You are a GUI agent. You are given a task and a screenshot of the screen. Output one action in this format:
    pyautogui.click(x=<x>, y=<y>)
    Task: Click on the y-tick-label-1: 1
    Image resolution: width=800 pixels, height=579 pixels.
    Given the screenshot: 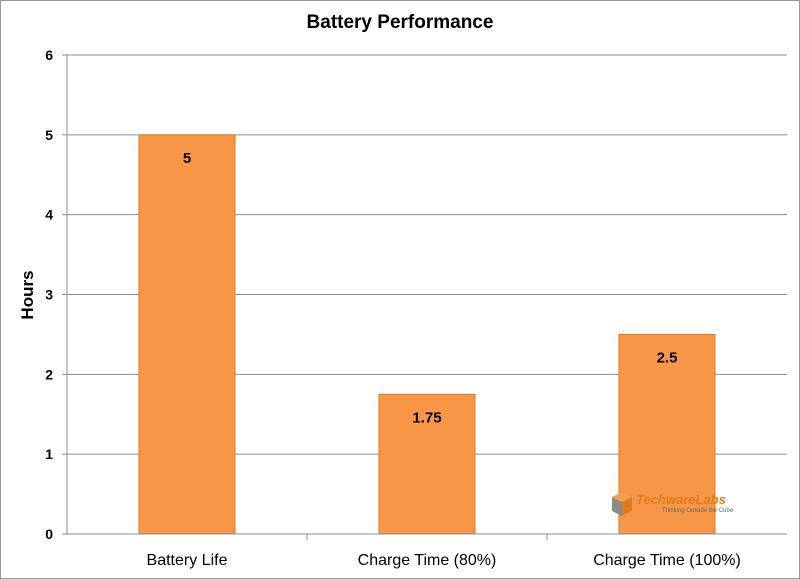 What is the action you would take?
    pyautogui.click(x=49, y=454)
    